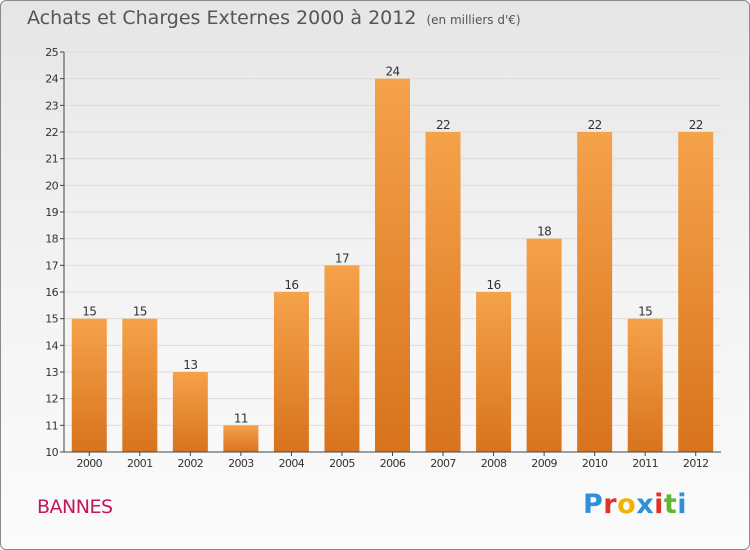 The height and width of the screenshot is (550, 750). I want to click on x-tick-label: 2002, so click(191, 463).